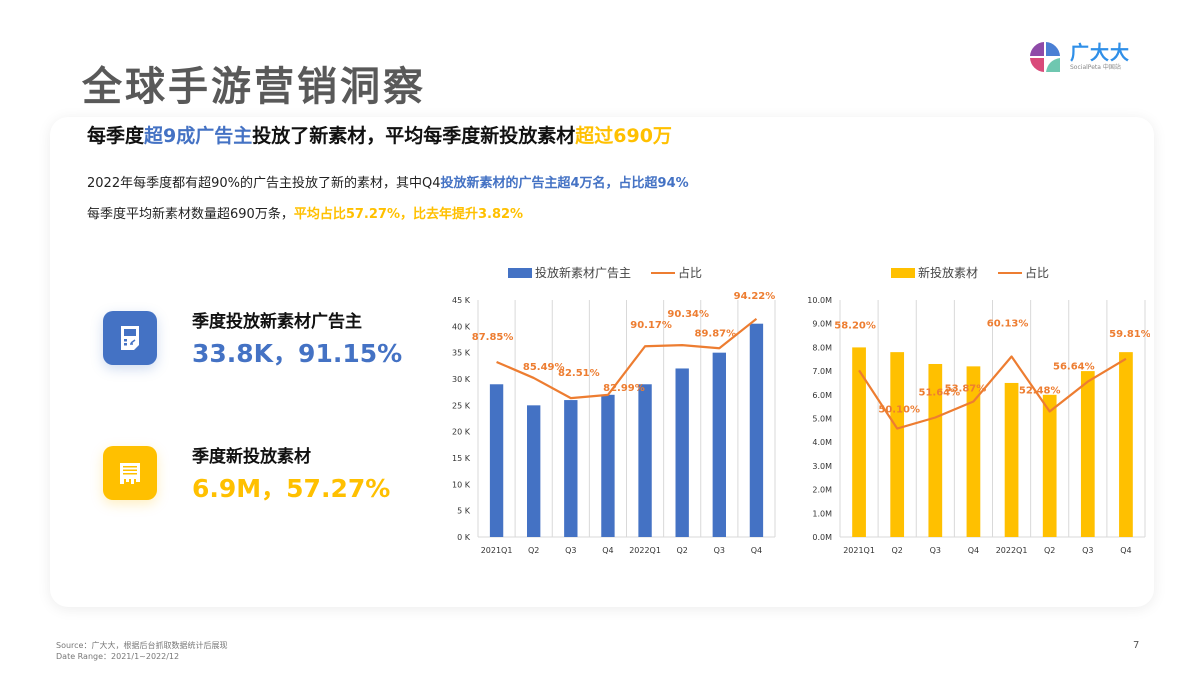 The width and height of the screenshot is (1200, 675). Describe the element at coordinates (130, 338) in the screenshot. I see `game-device-icon` at that location.